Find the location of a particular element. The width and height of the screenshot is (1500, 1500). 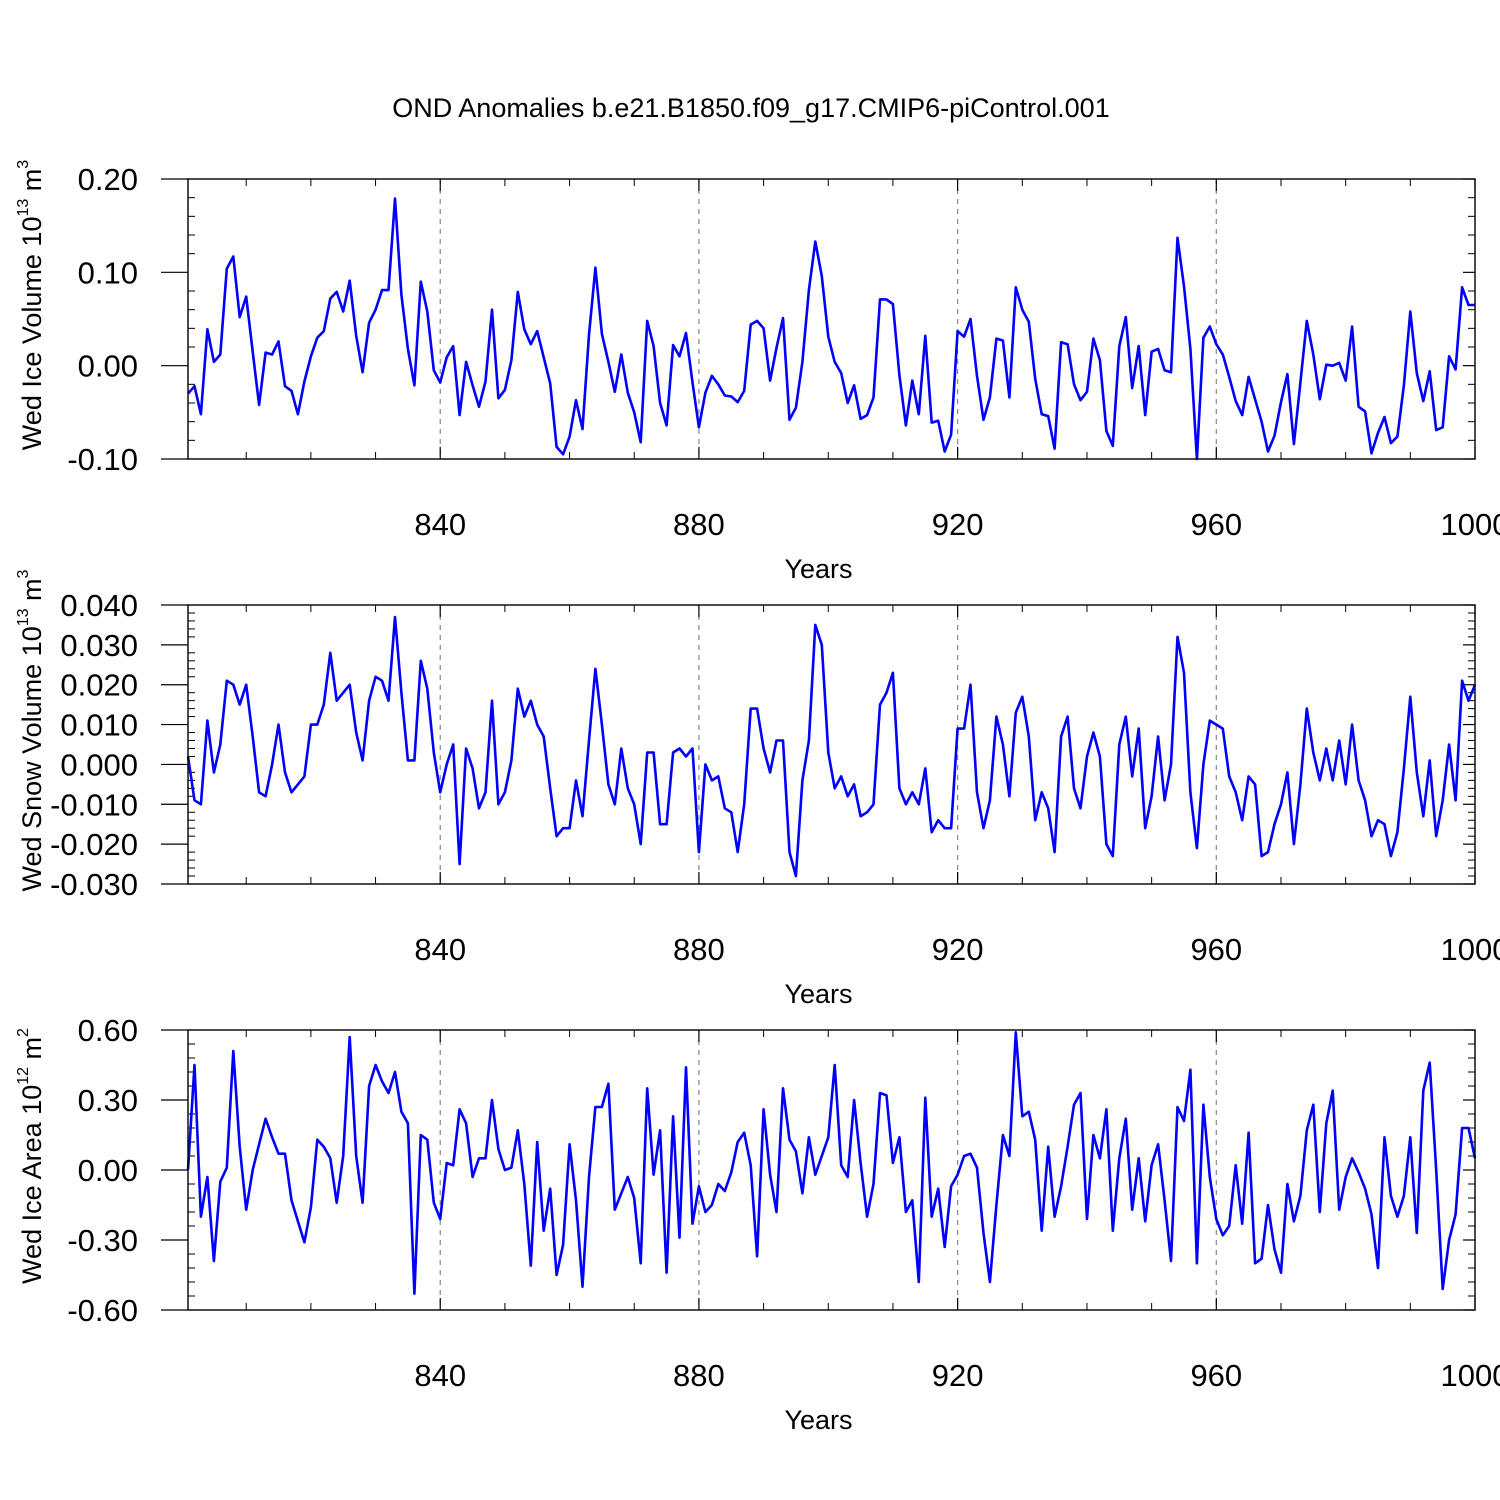

snow-volume-ytick-label: -0.020 is located at coordinates (94, 844).